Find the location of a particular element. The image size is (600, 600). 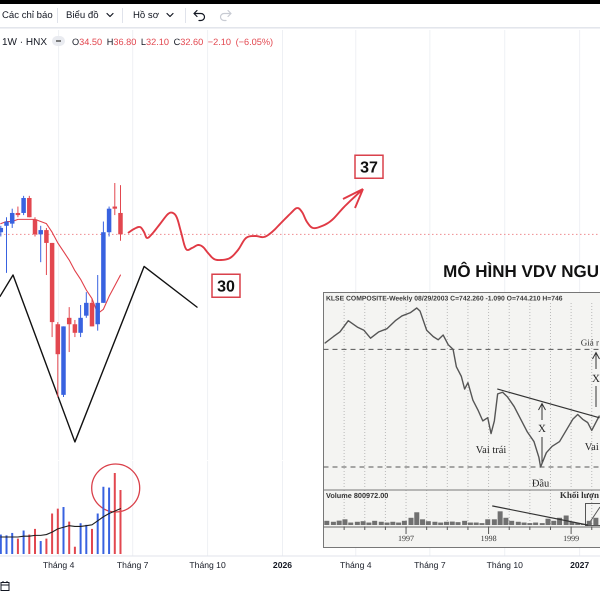

annotation: Vai is located at coordinates (591, 447).